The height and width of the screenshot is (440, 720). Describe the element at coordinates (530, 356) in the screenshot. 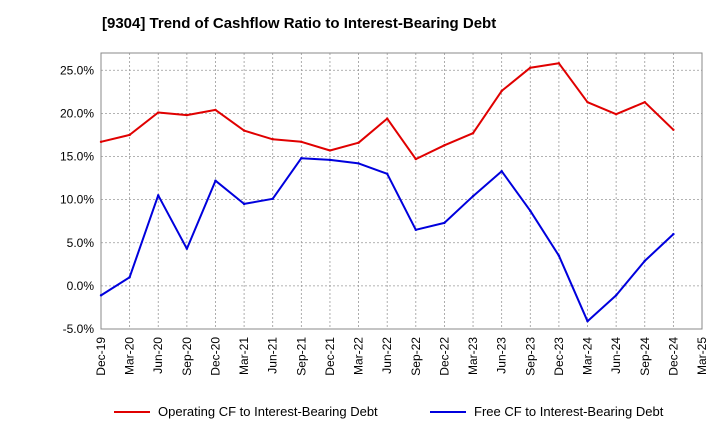

I see `x-tick-label: Sep-23` at that location.